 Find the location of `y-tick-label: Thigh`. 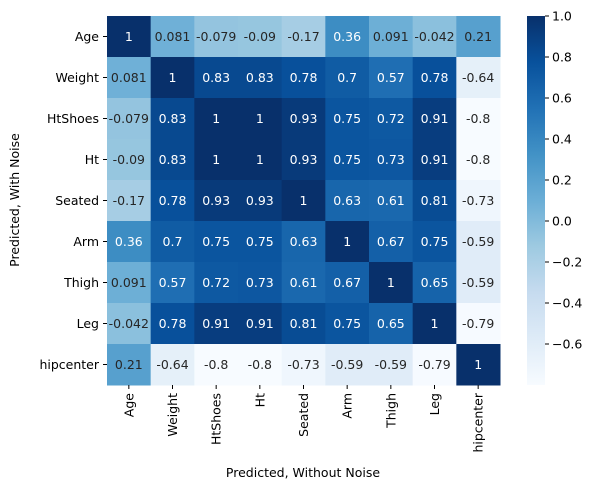

y-tick-label: Thigh is located at coordinates (81, 282).